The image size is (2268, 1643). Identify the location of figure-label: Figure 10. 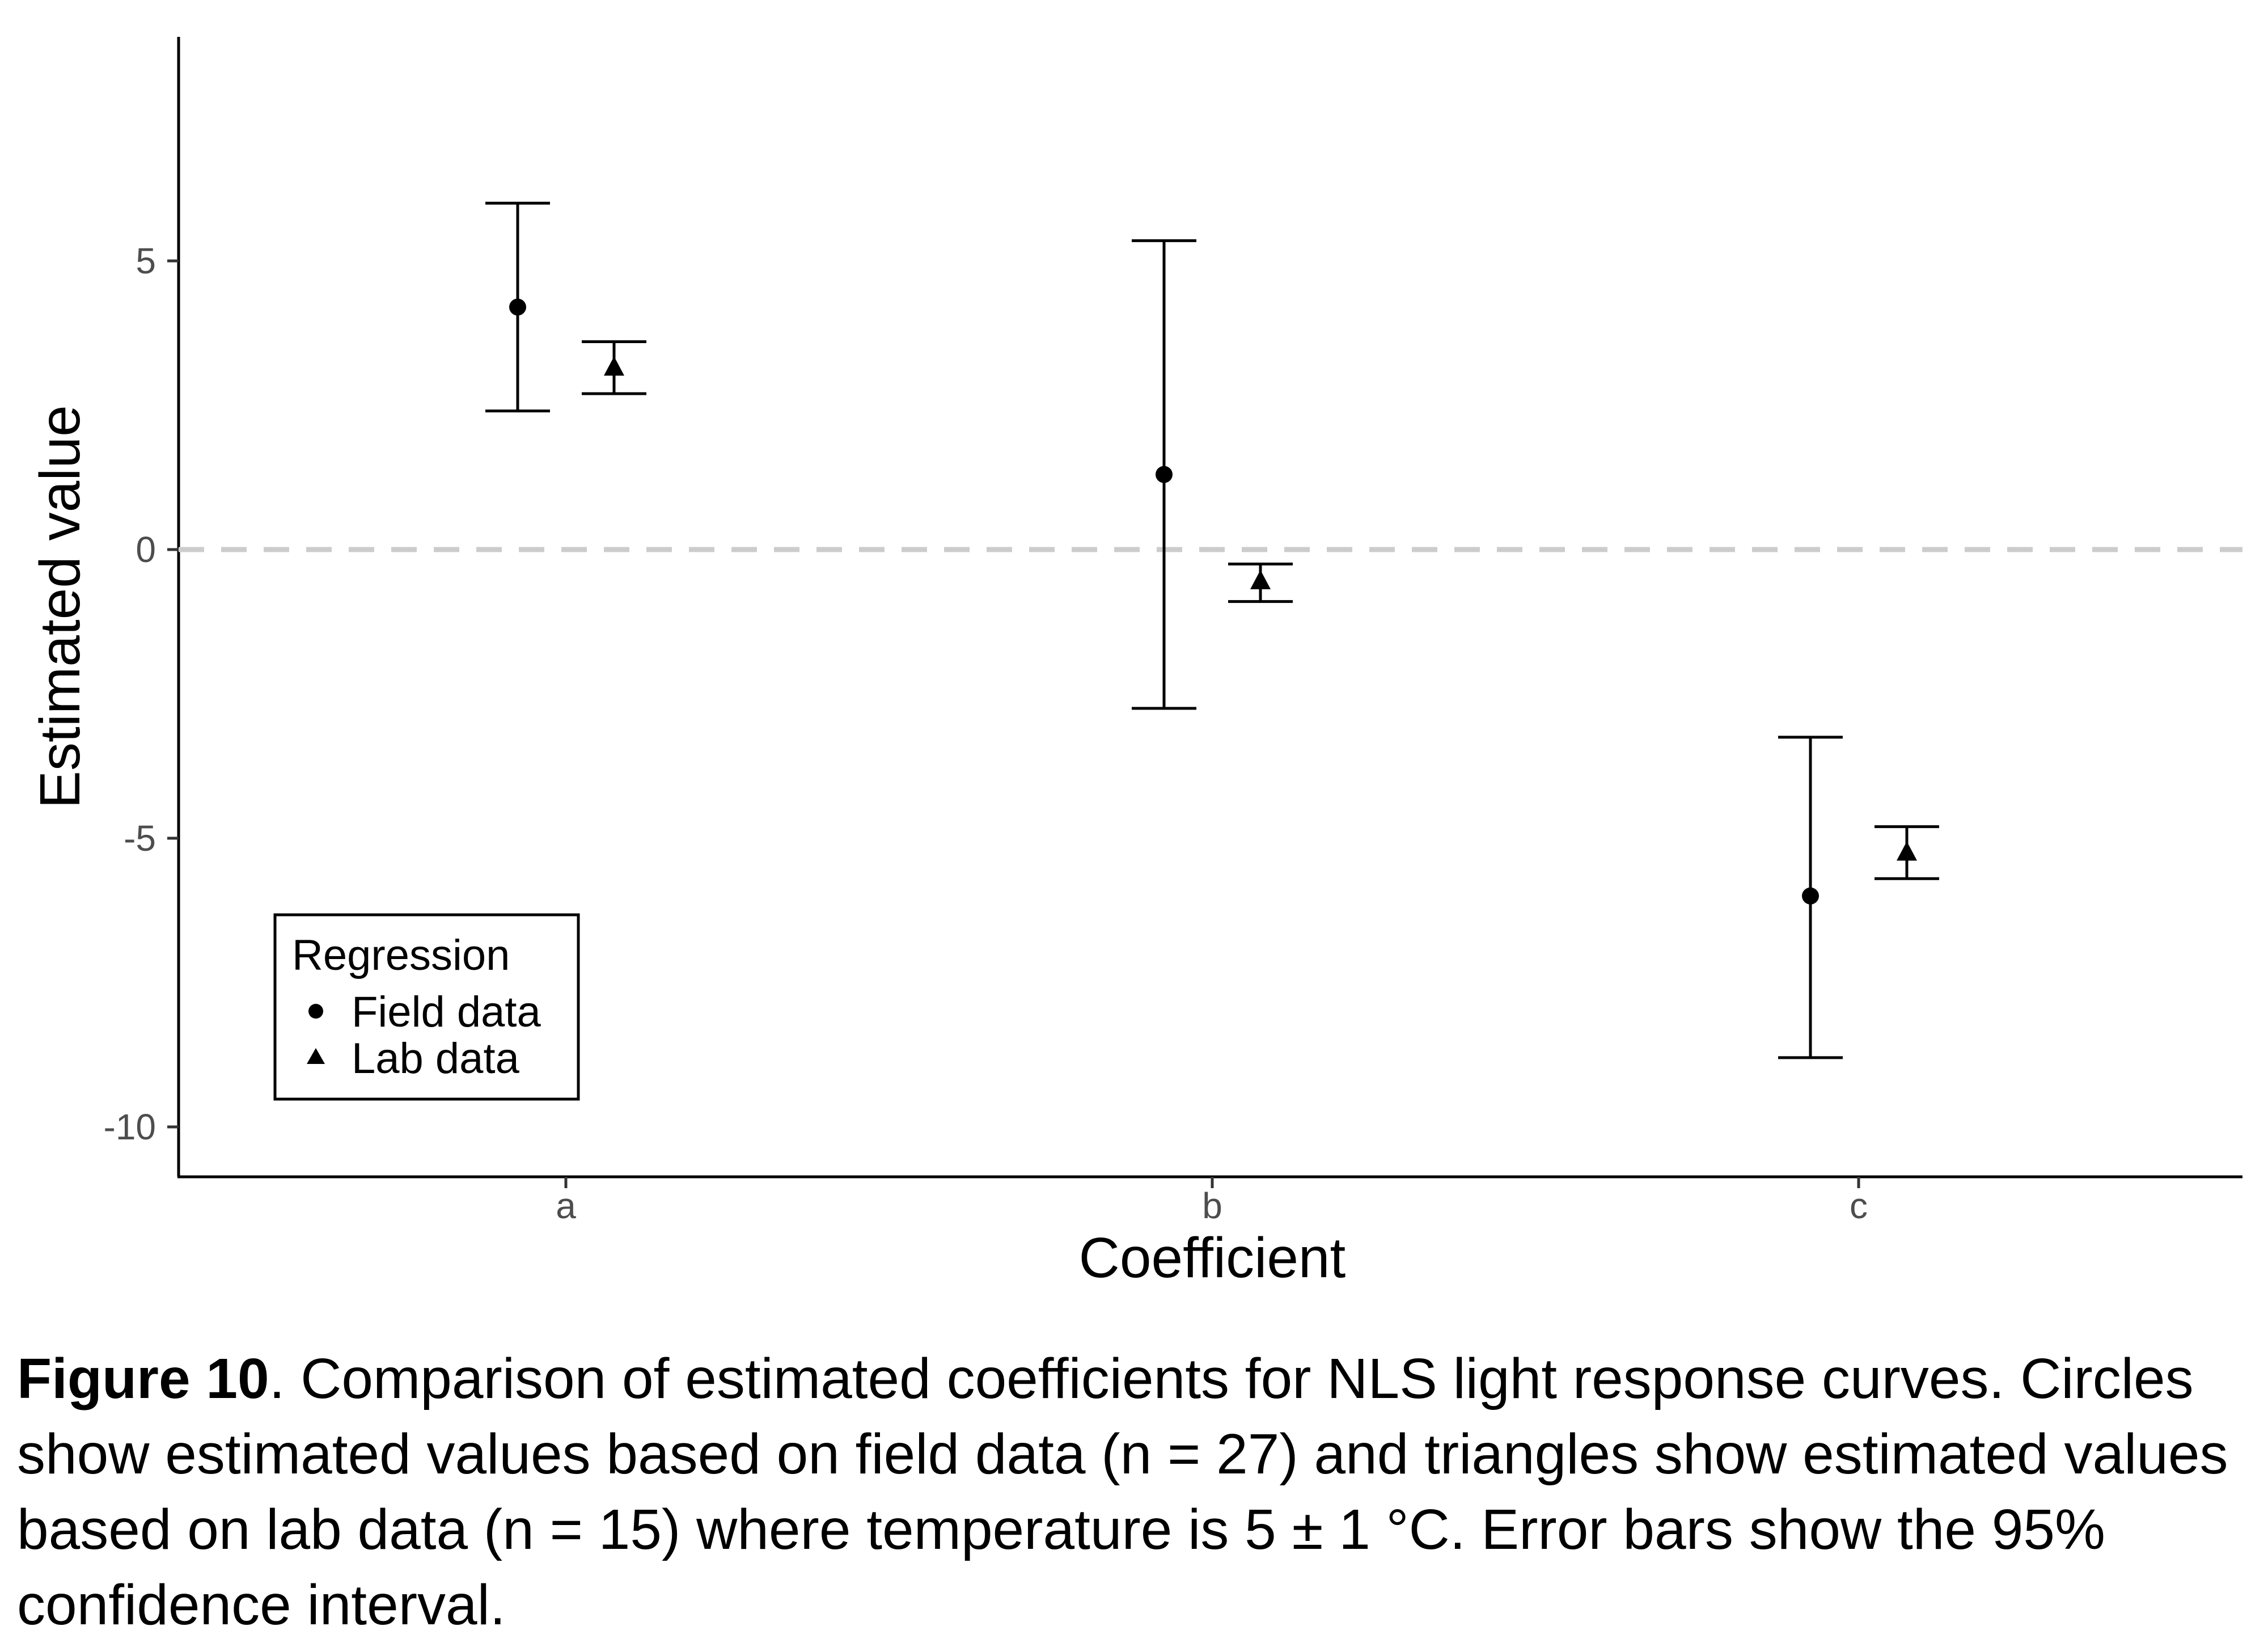
(143, 1379).